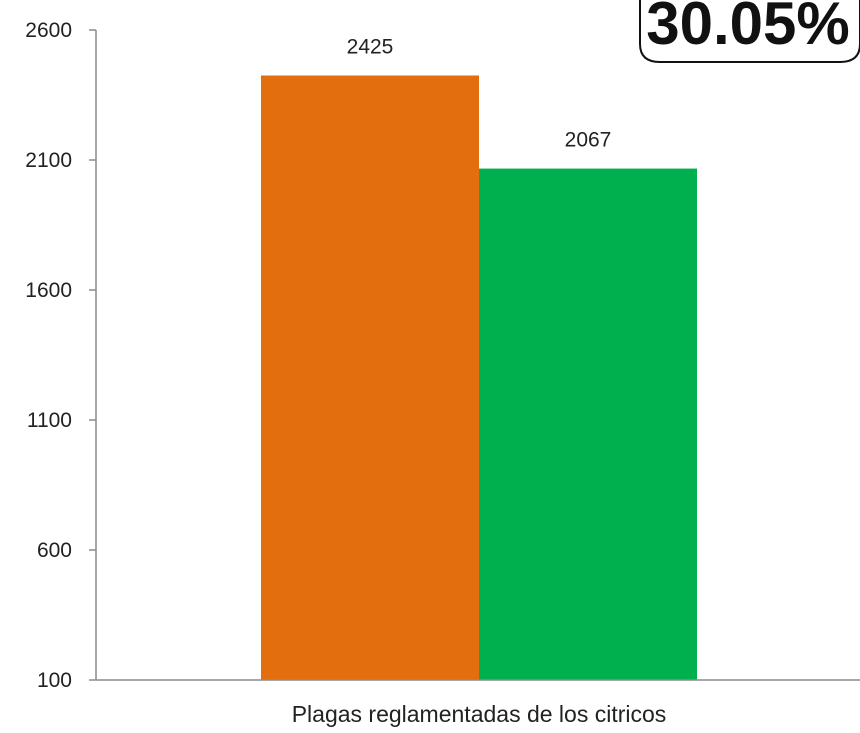  Describe the element at coordinates (588, 140) in the screenshot. I see `bar-value-label: 2067` at that location.